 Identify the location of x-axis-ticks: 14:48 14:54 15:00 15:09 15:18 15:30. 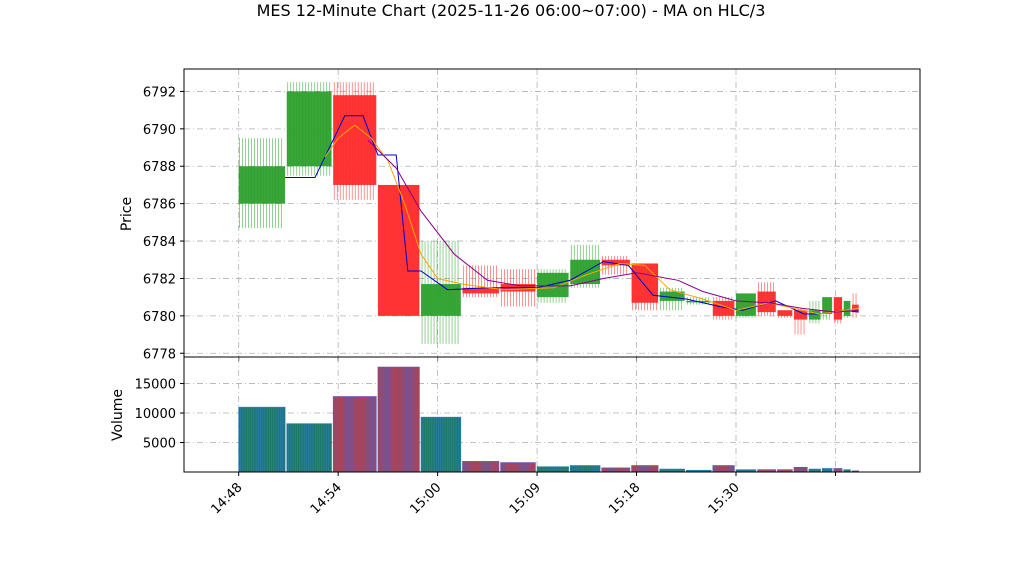
(522, 494).